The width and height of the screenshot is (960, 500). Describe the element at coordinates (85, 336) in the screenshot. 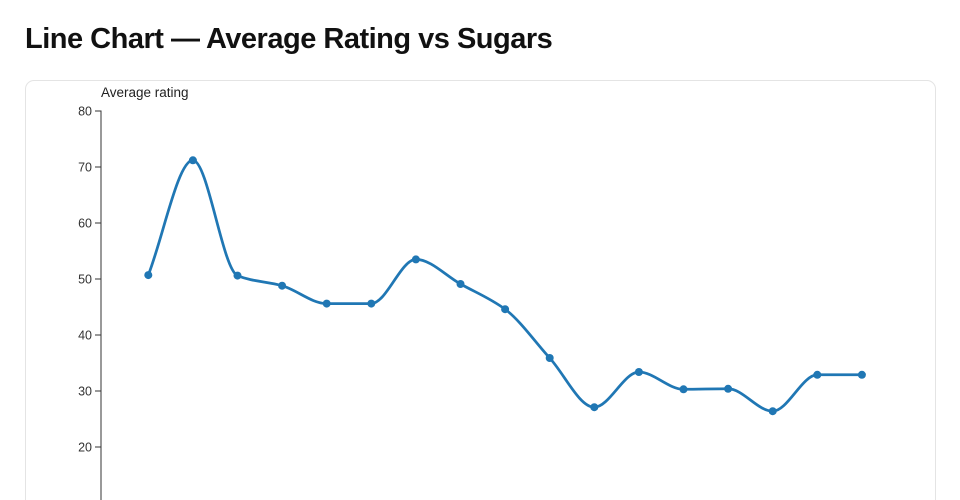

I see `y-tick-label: 40` at that location.